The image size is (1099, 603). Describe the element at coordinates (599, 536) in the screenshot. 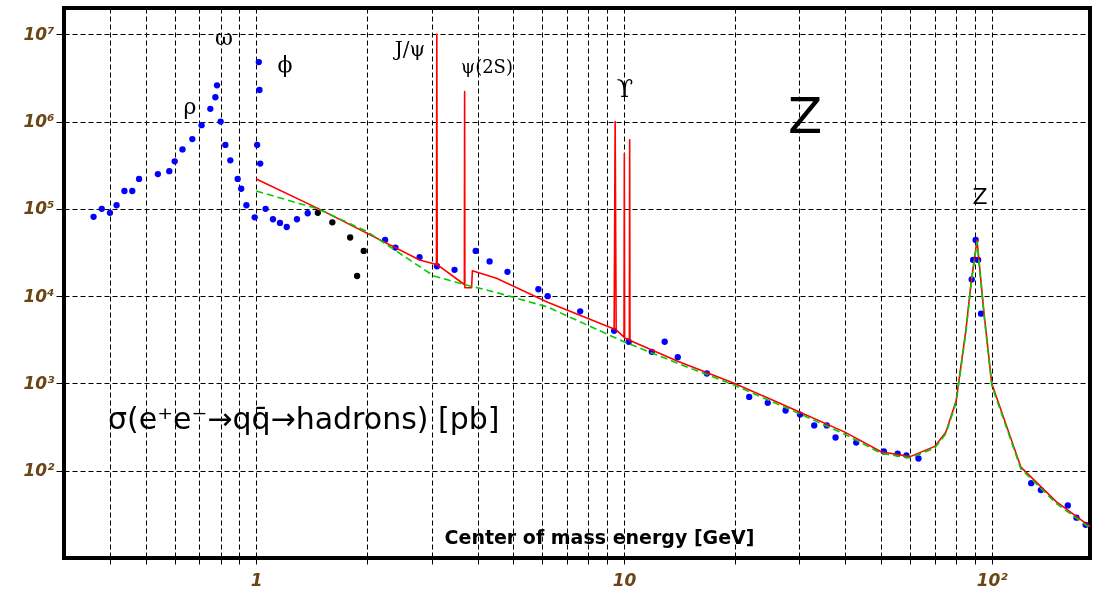

I see `x-axis-title: Center of mass energy [GeV]` at that location.